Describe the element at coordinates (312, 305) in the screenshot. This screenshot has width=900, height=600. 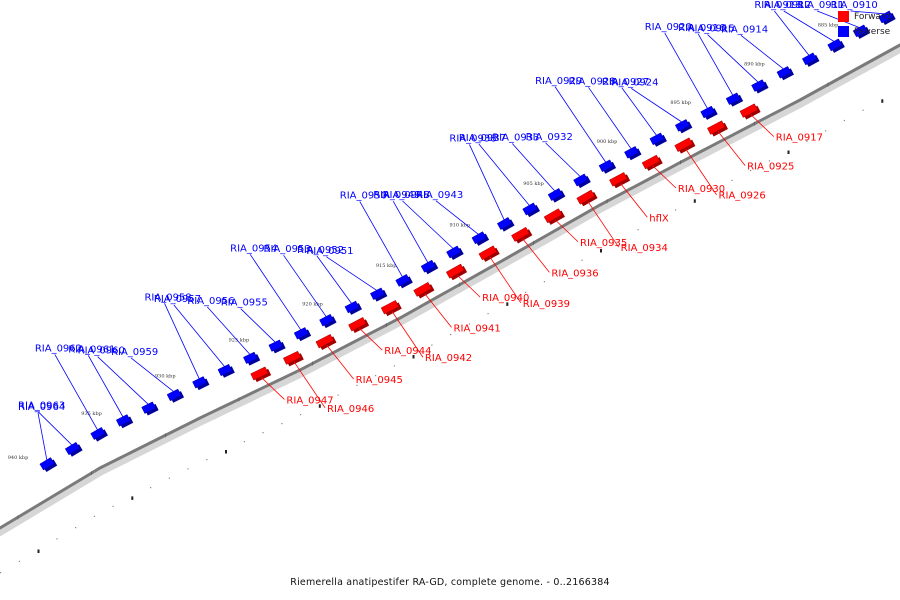
I see `tick-label: 920 kbp` at that location.